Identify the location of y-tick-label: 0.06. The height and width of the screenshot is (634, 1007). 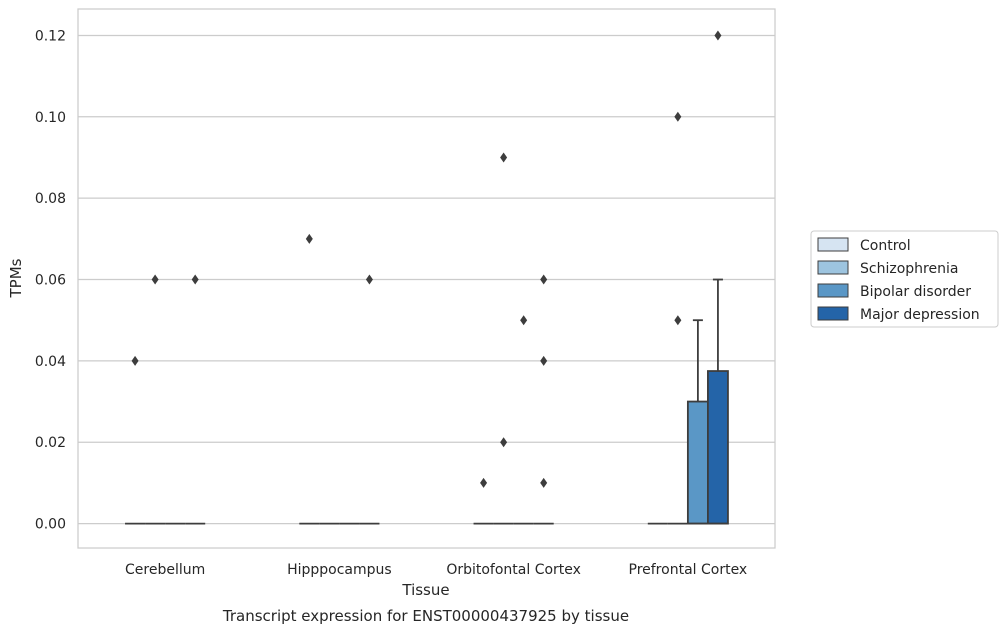
(50, 281).